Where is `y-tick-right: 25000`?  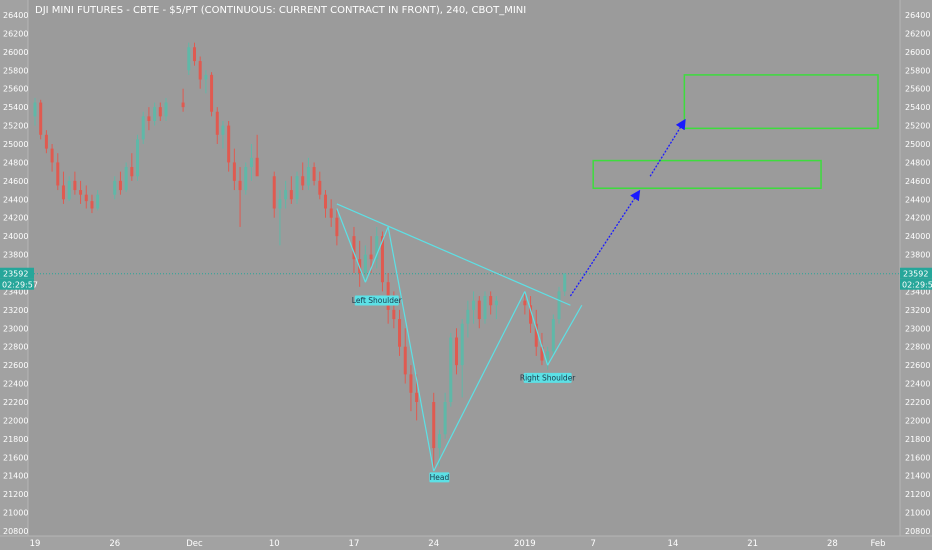 y-tick-right: 25000 is located at coordinates (917, 144).